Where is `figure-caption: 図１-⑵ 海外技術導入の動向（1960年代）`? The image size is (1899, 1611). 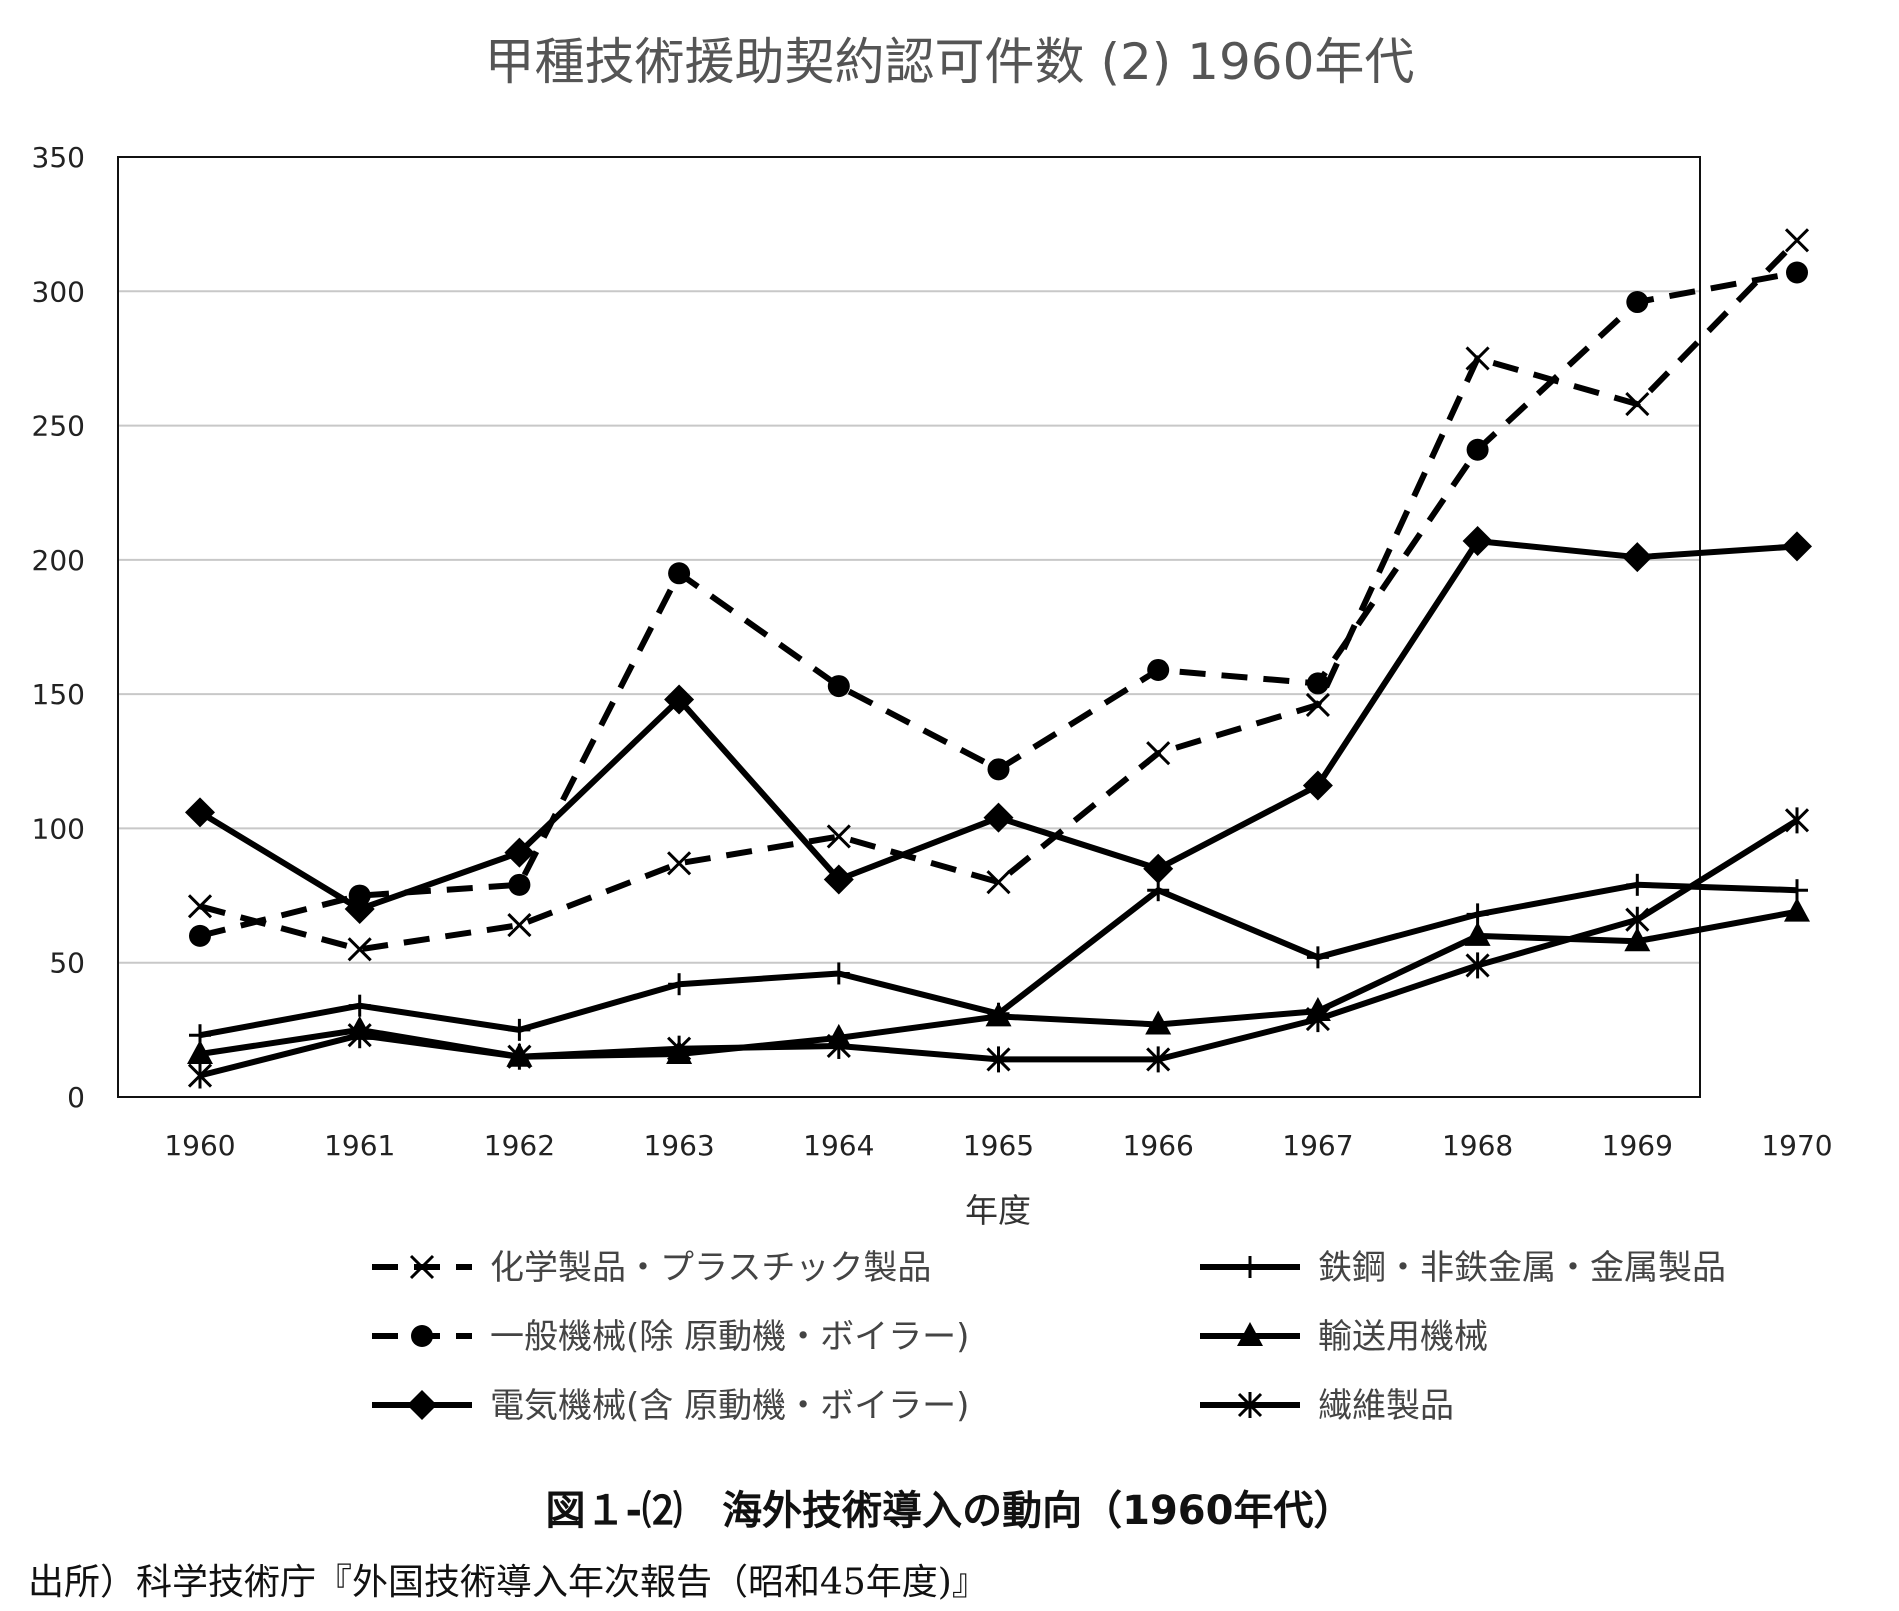
figure-caption: 図１-⑵ 海外技術導入の動向（1960年代） is located at coordinates (949, 1511).